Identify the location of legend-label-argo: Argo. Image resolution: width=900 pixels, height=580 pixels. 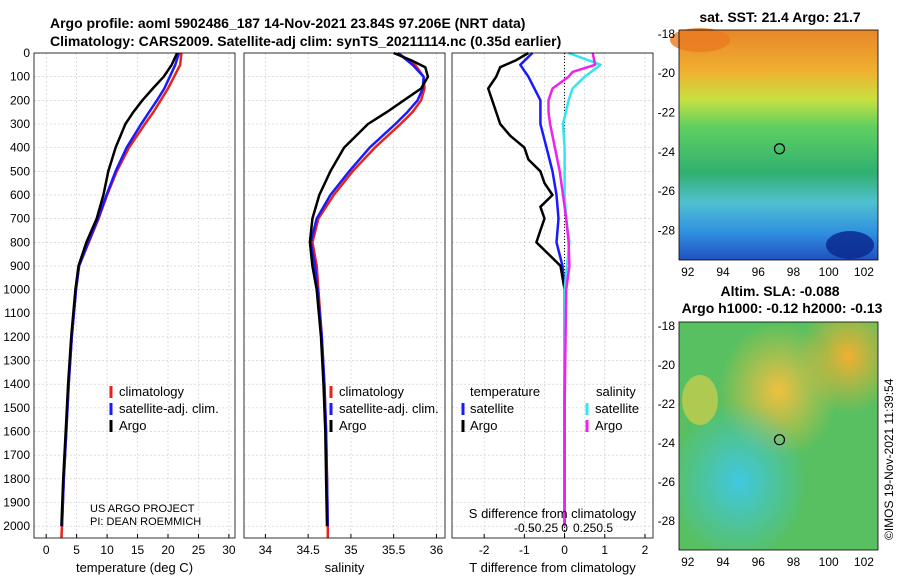
(132, 425).